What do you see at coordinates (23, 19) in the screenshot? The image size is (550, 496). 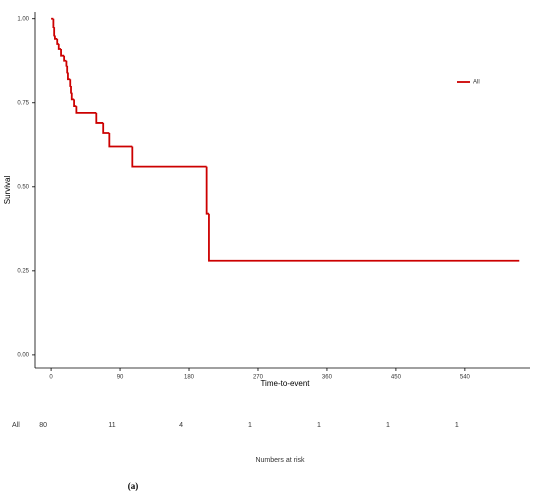 I see `y-tick-label: 1.00` at bounding box center [23, 19].